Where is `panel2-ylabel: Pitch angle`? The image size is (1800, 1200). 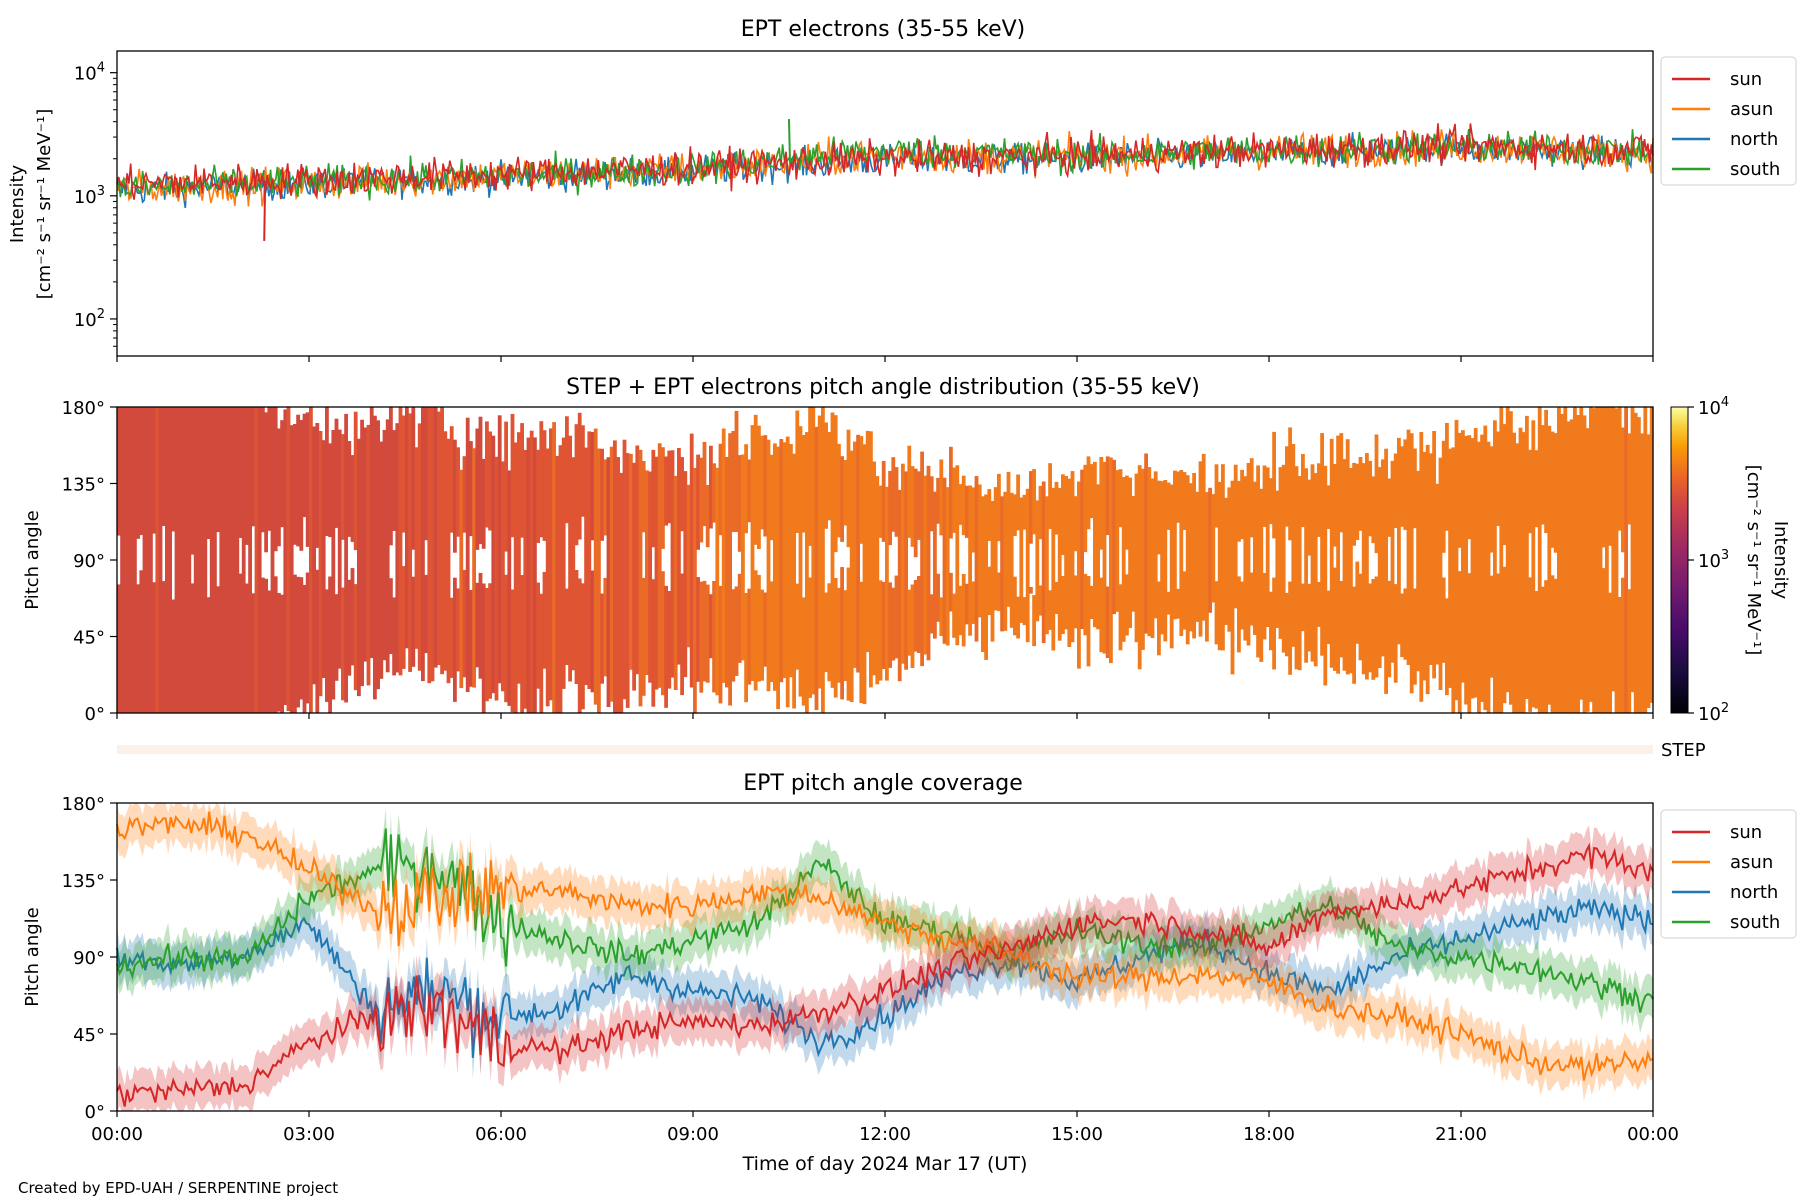 panel2-ylabel: Pitch angle is located at coordinates (32, 559).